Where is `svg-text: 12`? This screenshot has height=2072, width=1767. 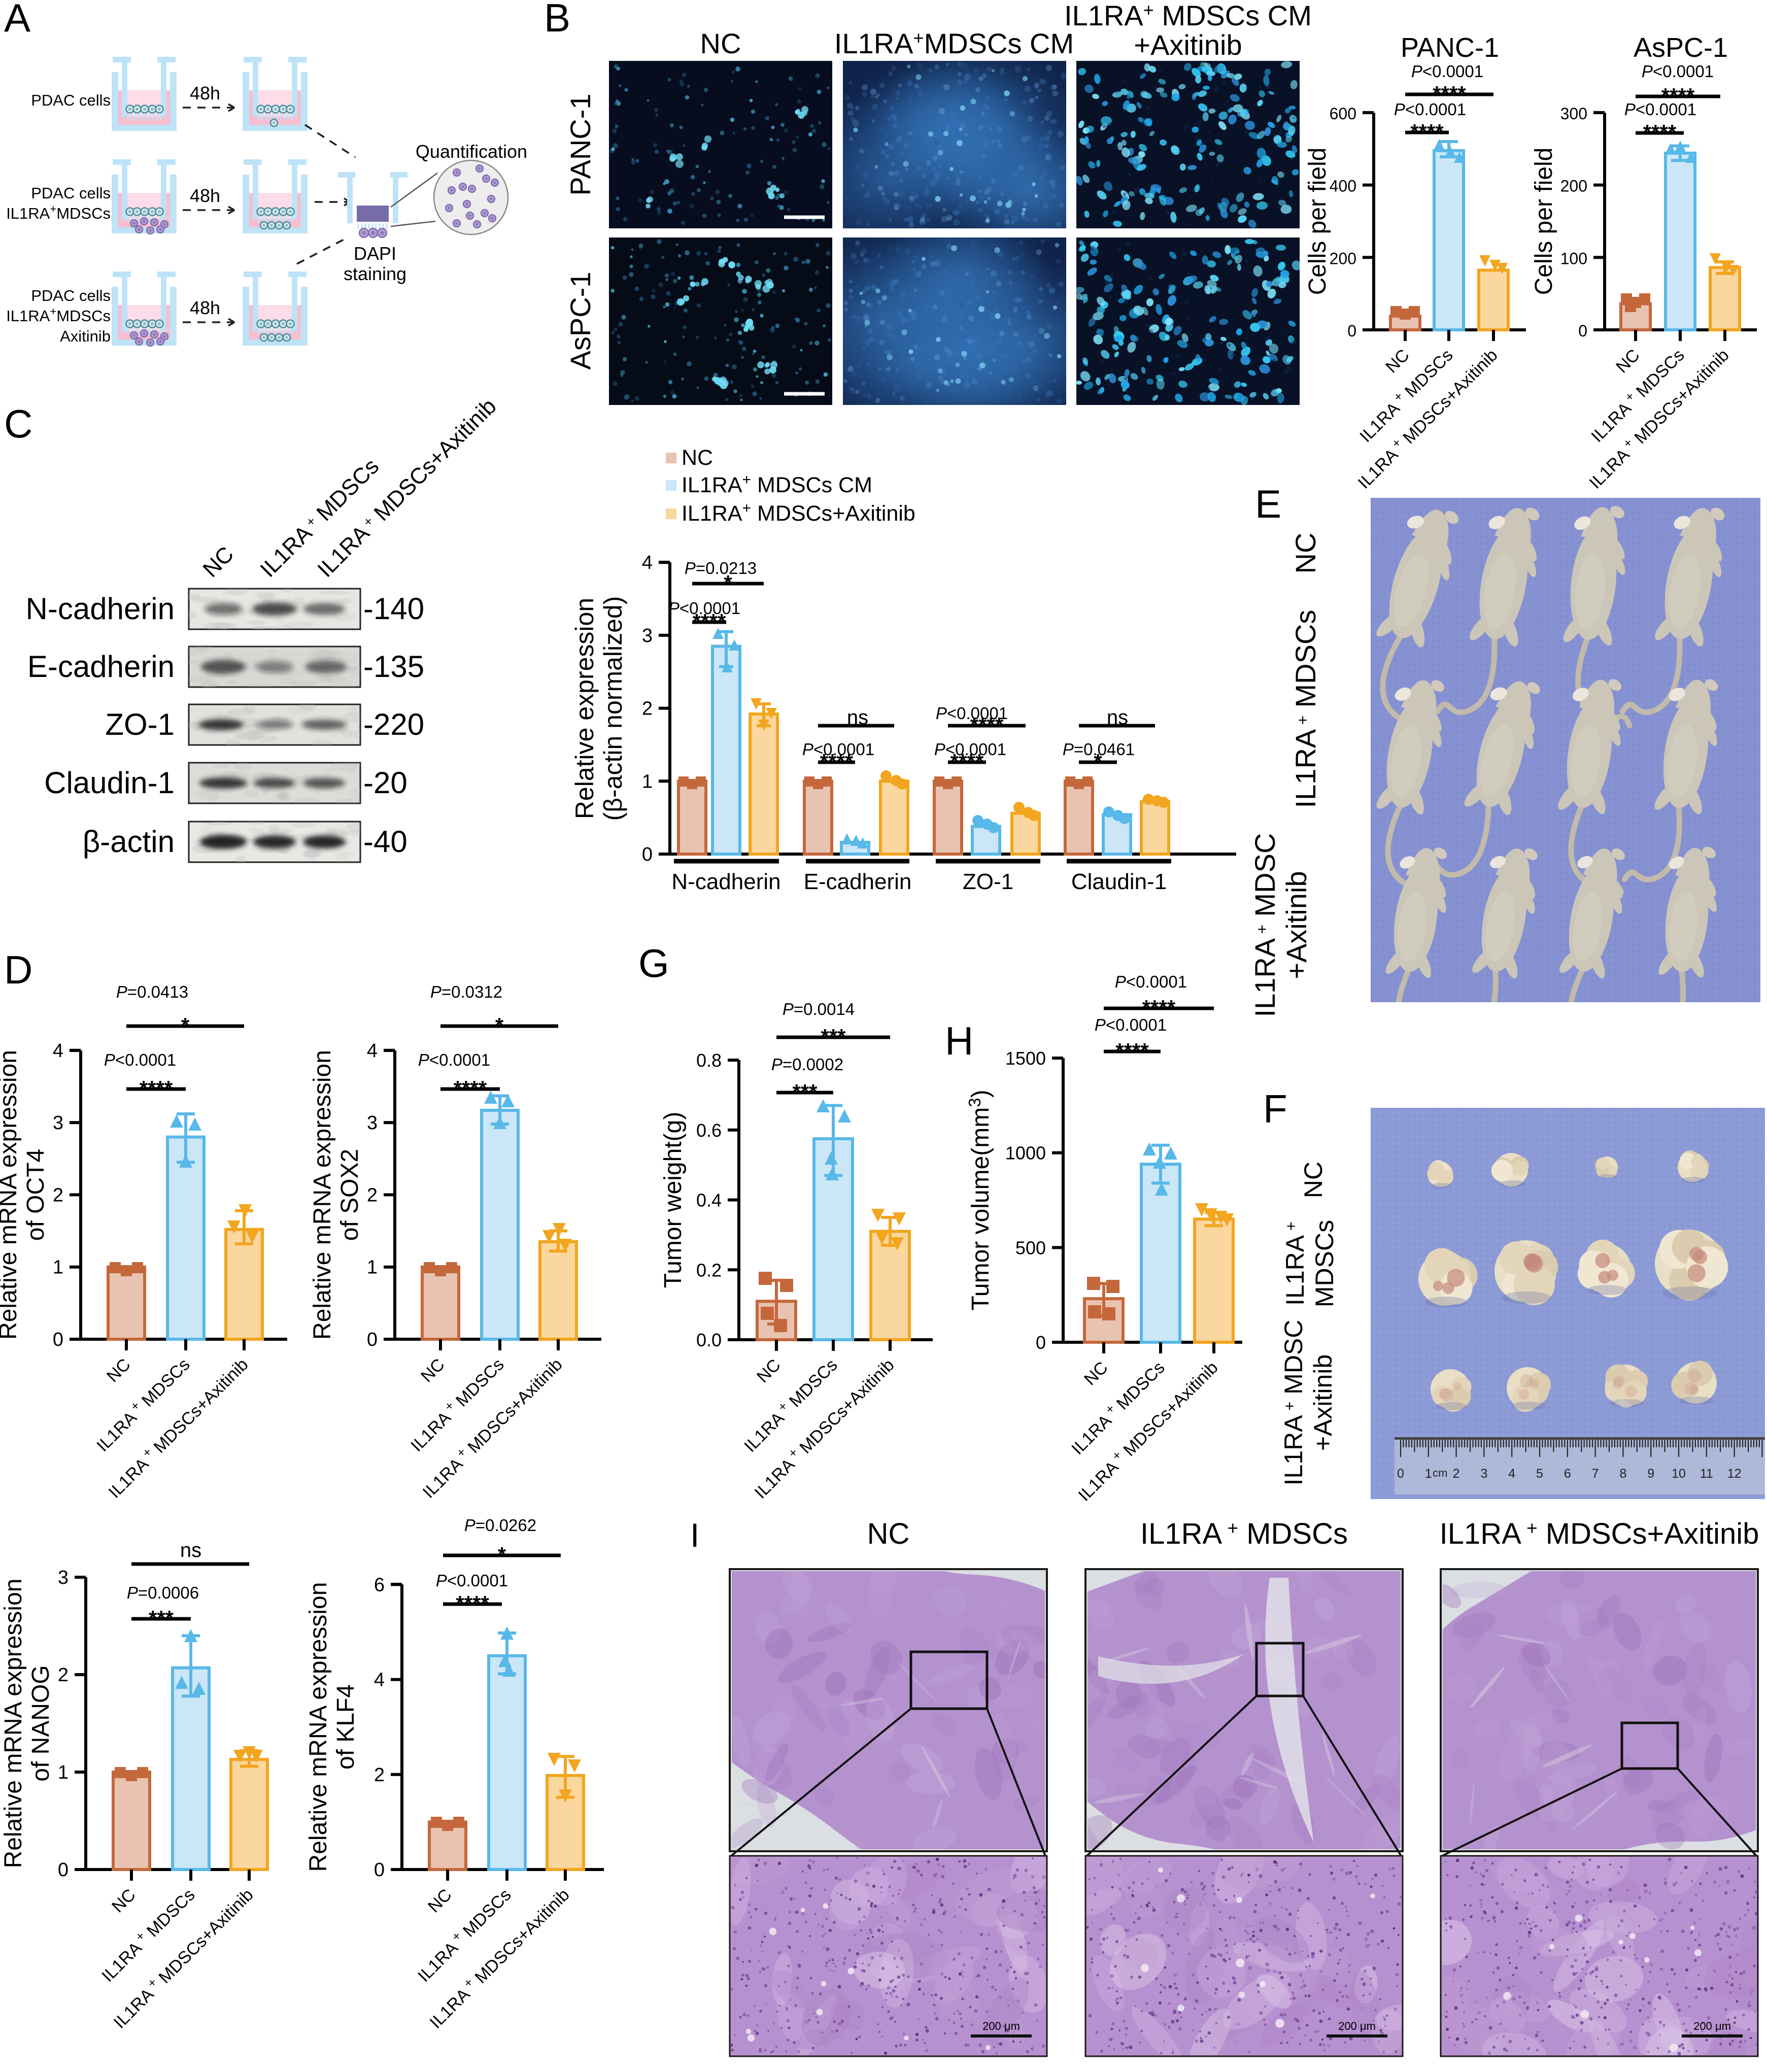
svg-text: 12 is located at coordinates (1734, 1474).